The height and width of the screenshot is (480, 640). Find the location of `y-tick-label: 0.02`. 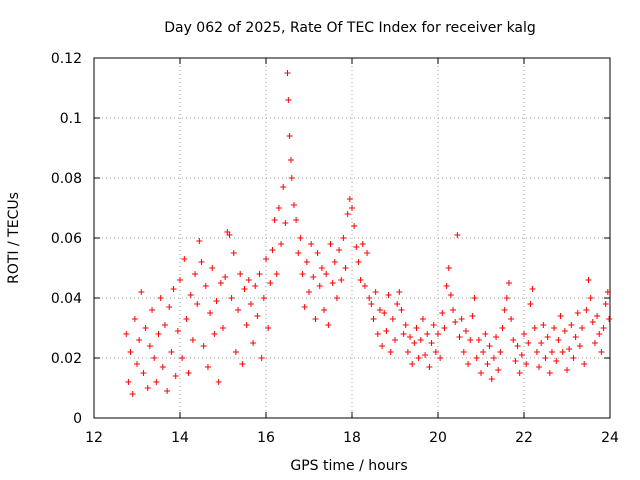

y-tick-label: 0.02 is located at coordinates (66, 359).